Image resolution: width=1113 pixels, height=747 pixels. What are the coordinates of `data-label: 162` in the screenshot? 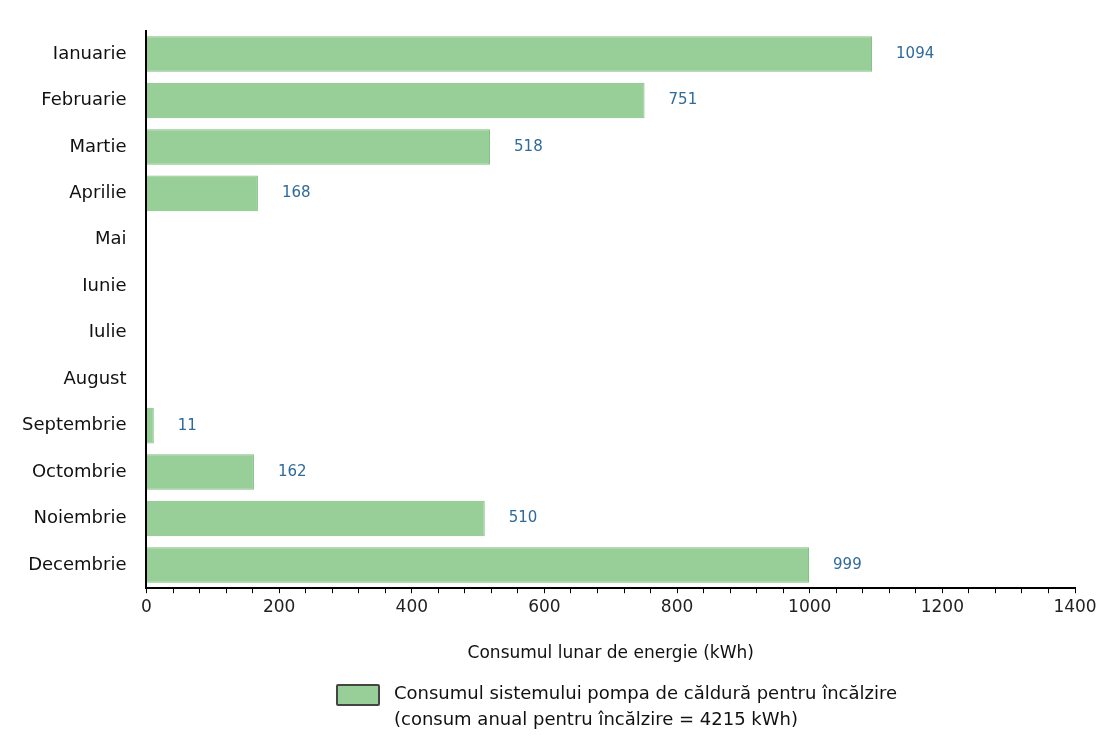 It's located at (292, 470).